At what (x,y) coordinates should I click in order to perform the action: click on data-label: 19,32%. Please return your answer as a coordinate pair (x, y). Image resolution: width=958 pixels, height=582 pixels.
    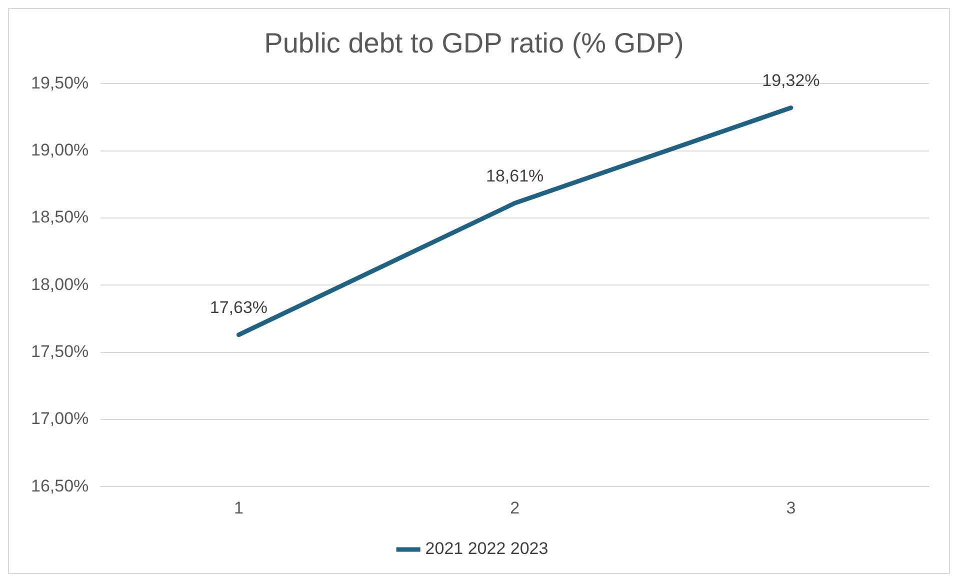
    Looking at the image, I should click on (791, 80).